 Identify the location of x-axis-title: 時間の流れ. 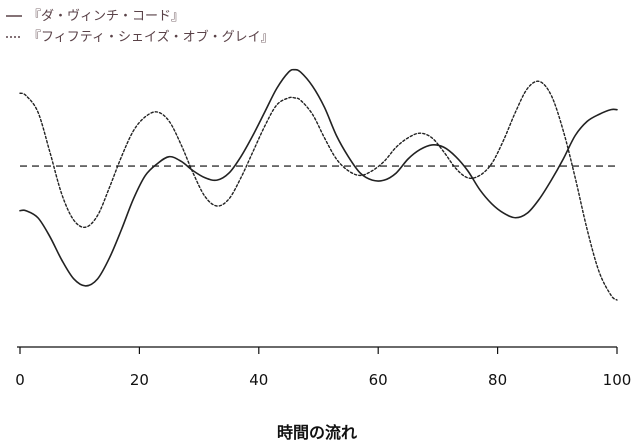
(317, 432).